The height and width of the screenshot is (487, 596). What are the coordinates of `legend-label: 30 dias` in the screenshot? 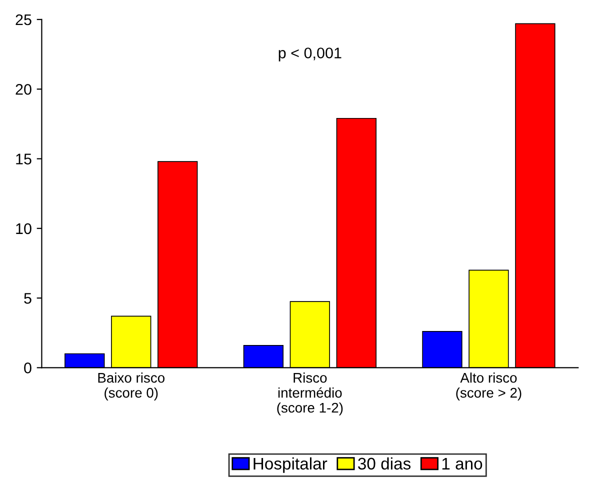 It's located at (384, 463).